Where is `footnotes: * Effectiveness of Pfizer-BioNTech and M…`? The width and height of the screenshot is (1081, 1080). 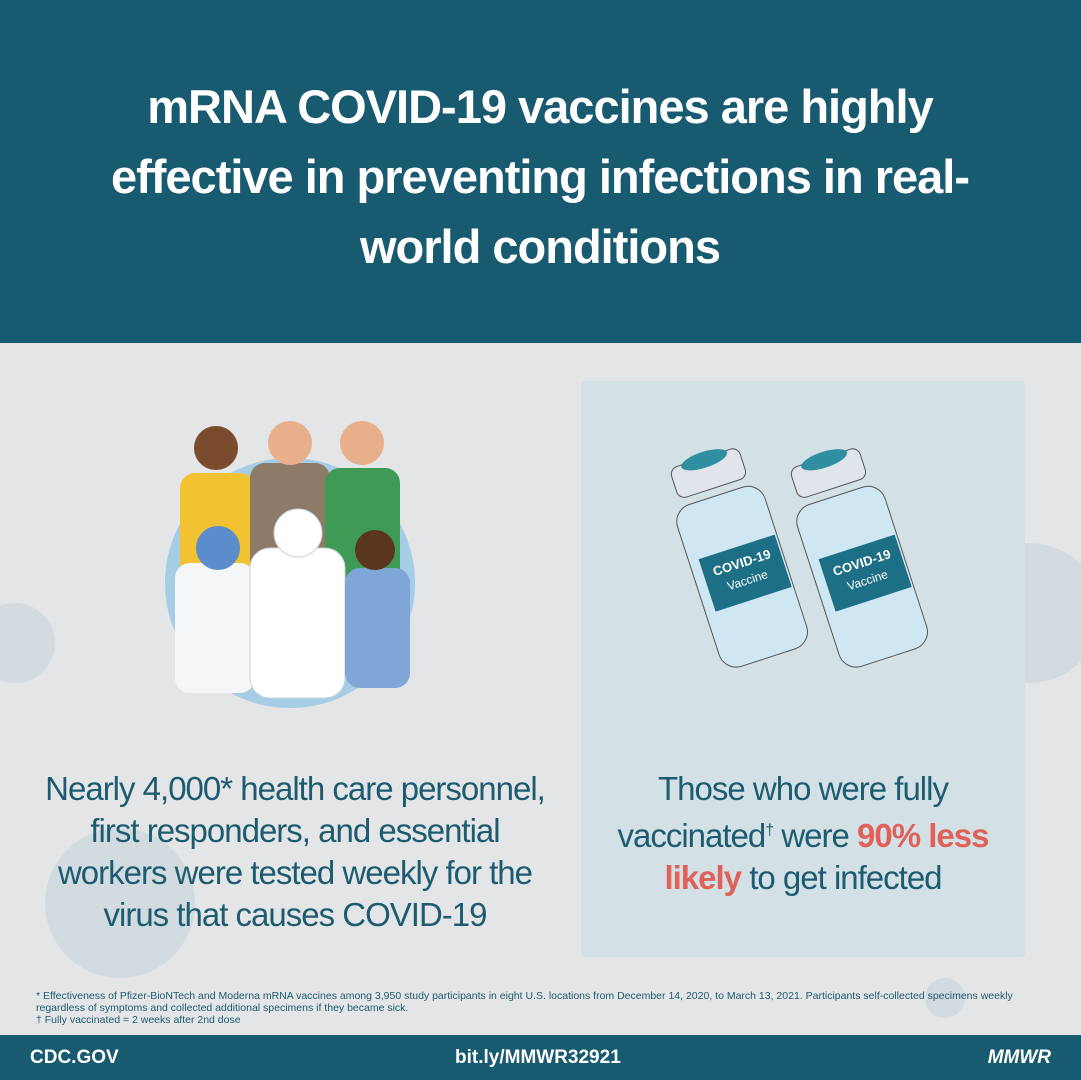 footnotes: * Effectiveness of Pfizer-BioNTech and M… is located at coordinates (536, 1008).